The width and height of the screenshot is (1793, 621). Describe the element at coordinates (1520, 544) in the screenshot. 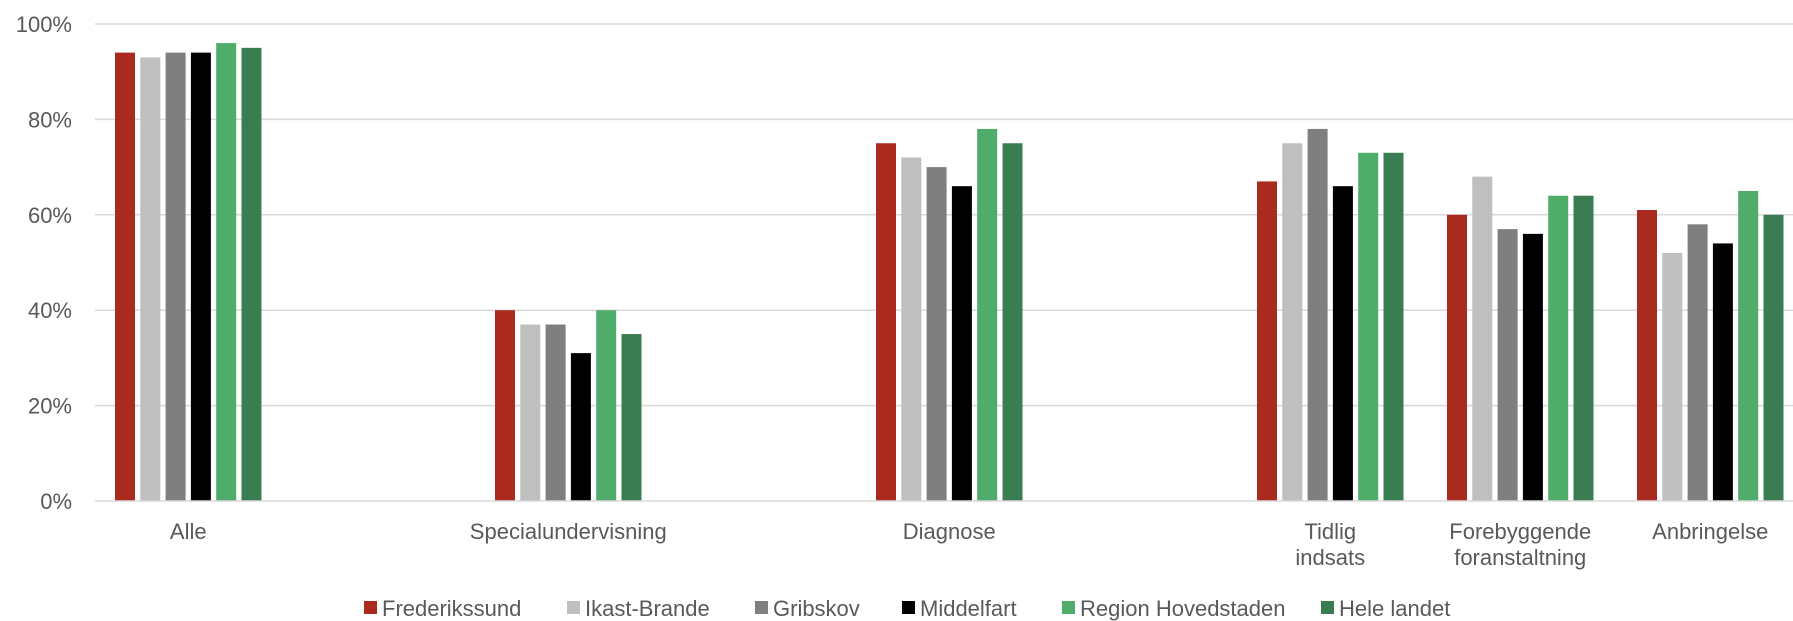

I see `category-label: Forebyggende foranstaltning` at that location.